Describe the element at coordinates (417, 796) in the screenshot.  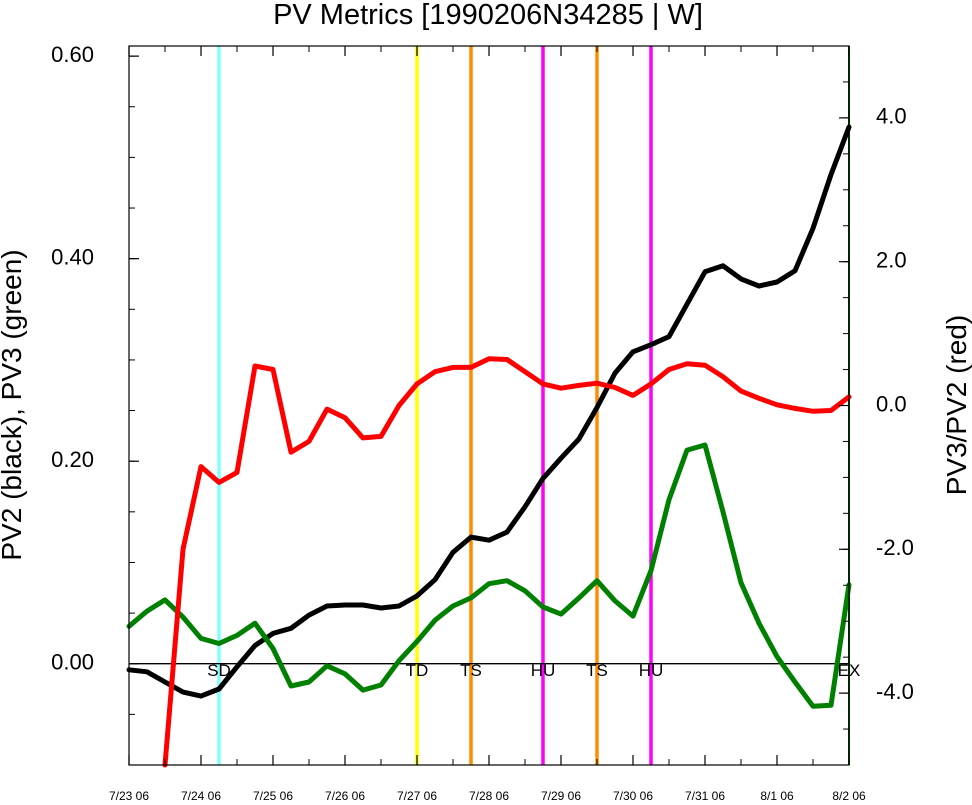
I see `x-tick-label-4: 7/27 06` at that location.